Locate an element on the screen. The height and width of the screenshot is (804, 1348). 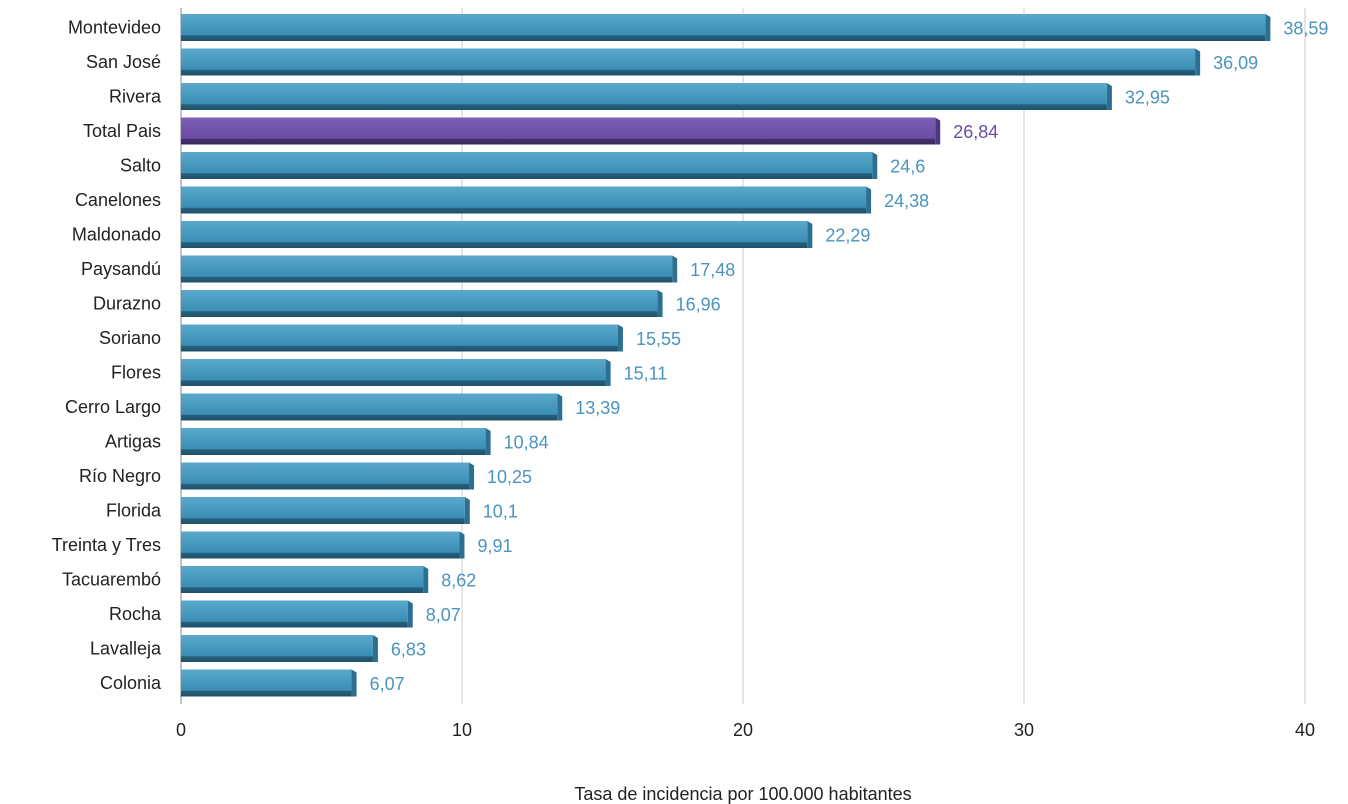
value-label: 16,96 is located at coordinates (698, 305).